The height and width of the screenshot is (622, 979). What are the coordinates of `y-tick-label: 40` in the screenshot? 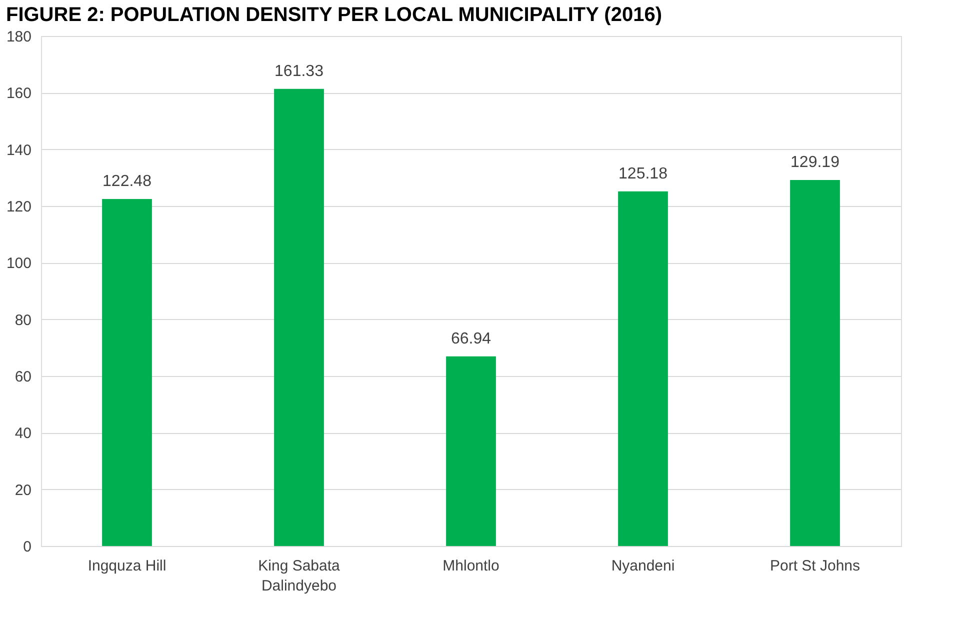 It's located at (23, 433).